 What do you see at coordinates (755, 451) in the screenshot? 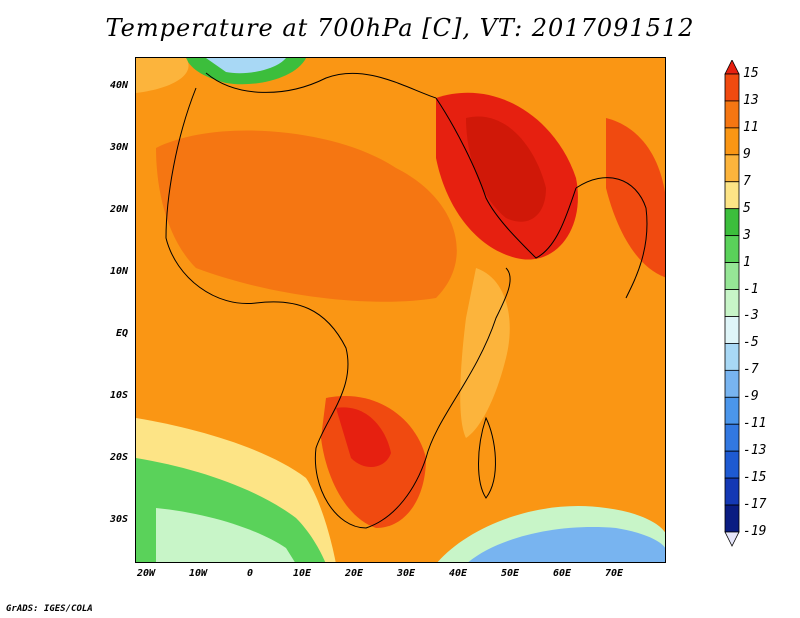
I see `colorbar-label: -13` at bounding box center [755, 451].